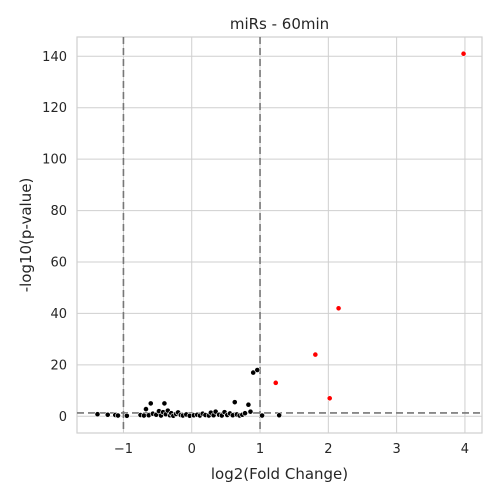 The height and width of the screenshot is (500, 500). Describe the element at coordinates (192, 449) in the screenshot. I see `x-tick-label: 0` at that location.